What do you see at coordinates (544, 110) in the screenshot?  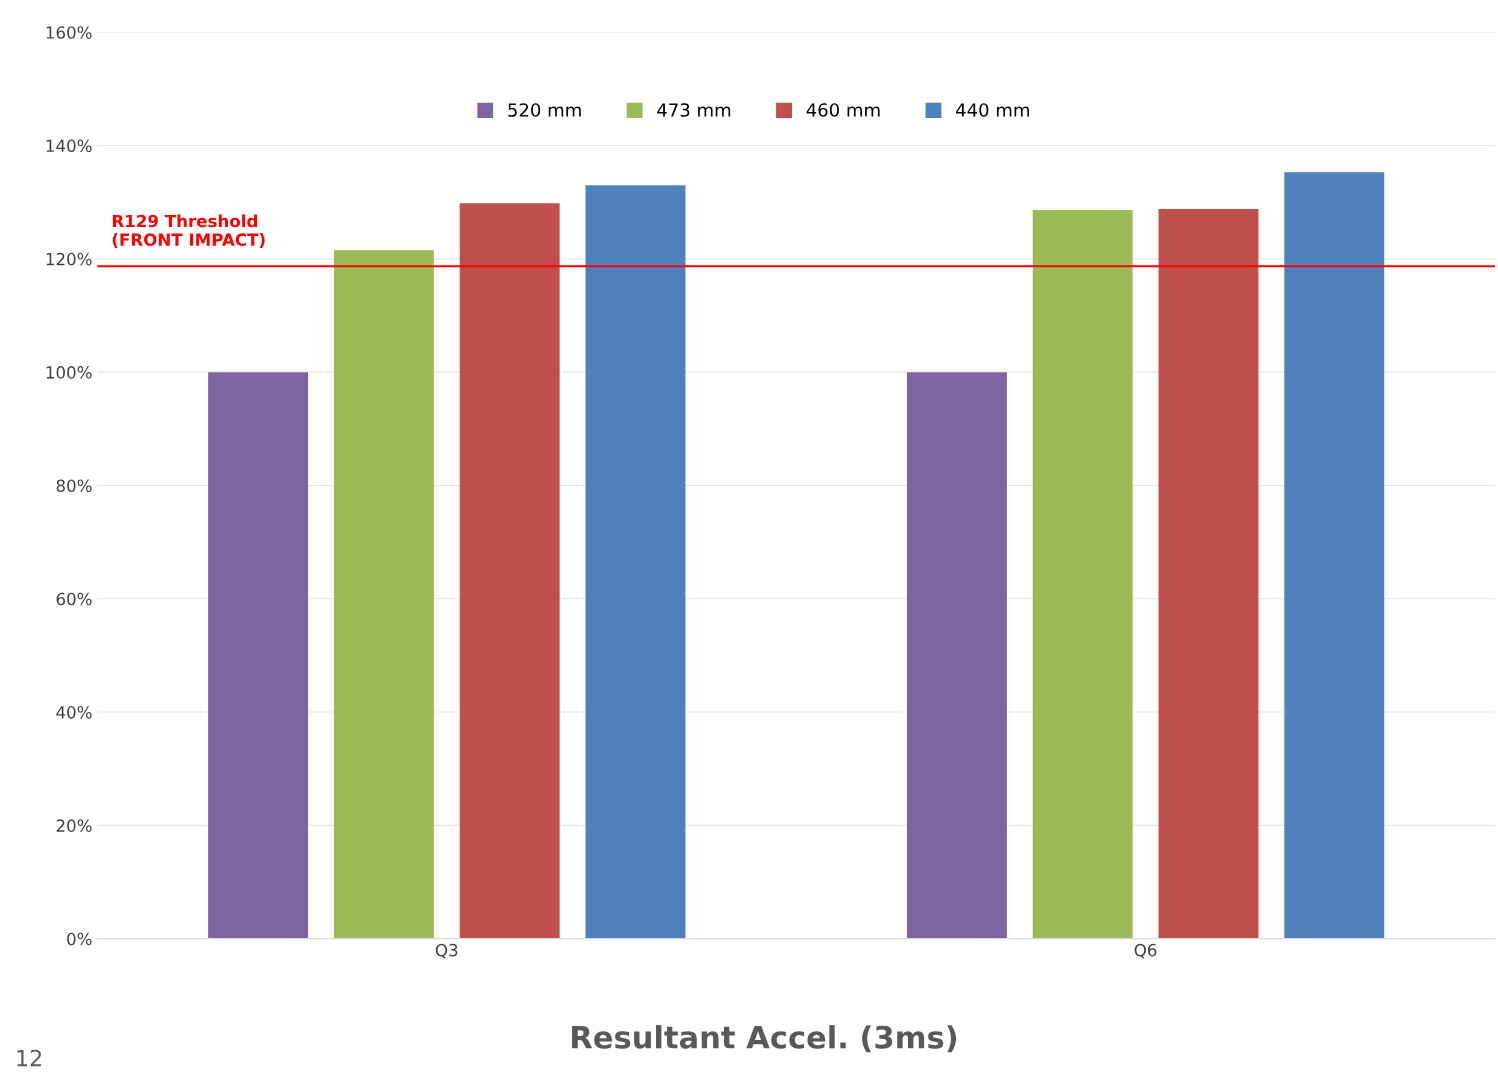 I see `legend-label: 520 mm` at bounding box center [544, 110].